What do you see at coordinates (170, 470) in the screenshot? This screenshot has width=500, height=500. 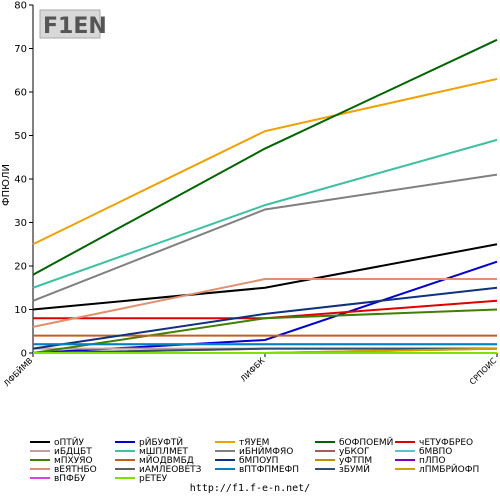 I see `legend-label: иАМЛЕОВЕТЗ` at bounding box center [170, 470].